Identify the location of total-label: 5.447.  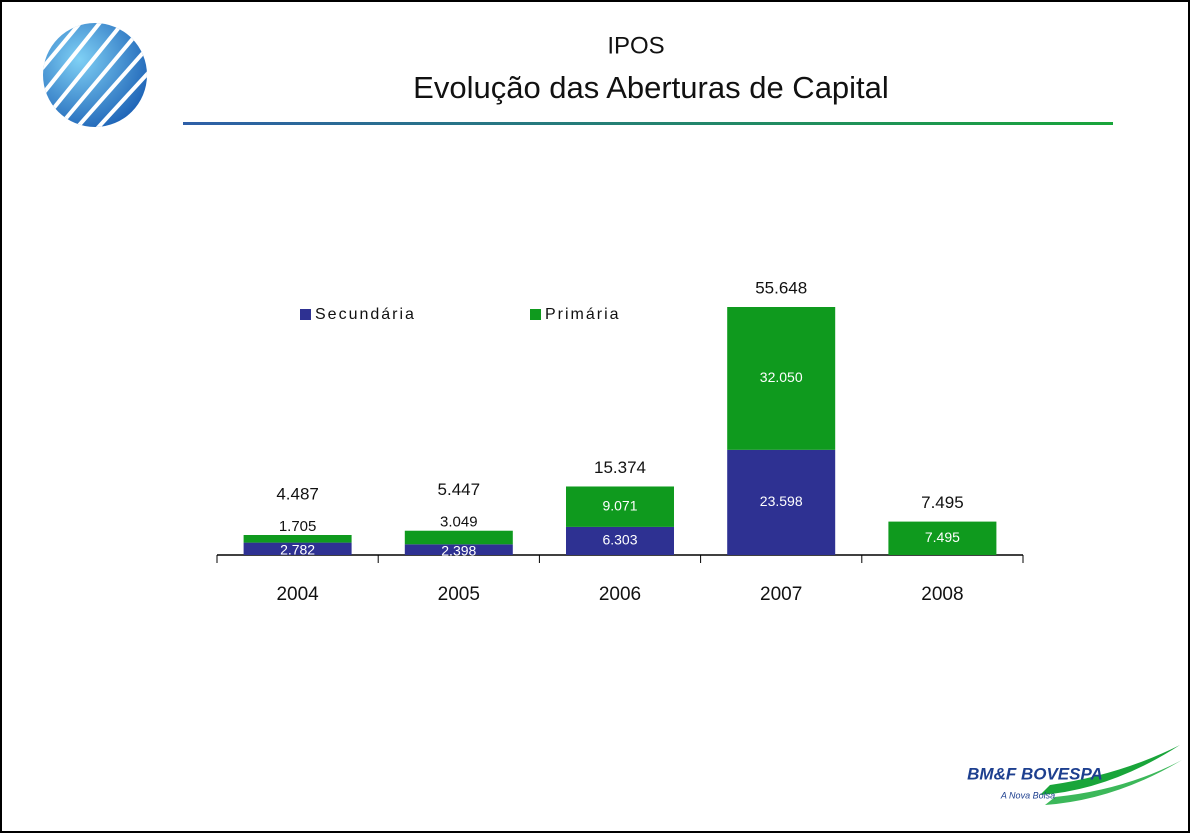
(459, 489).